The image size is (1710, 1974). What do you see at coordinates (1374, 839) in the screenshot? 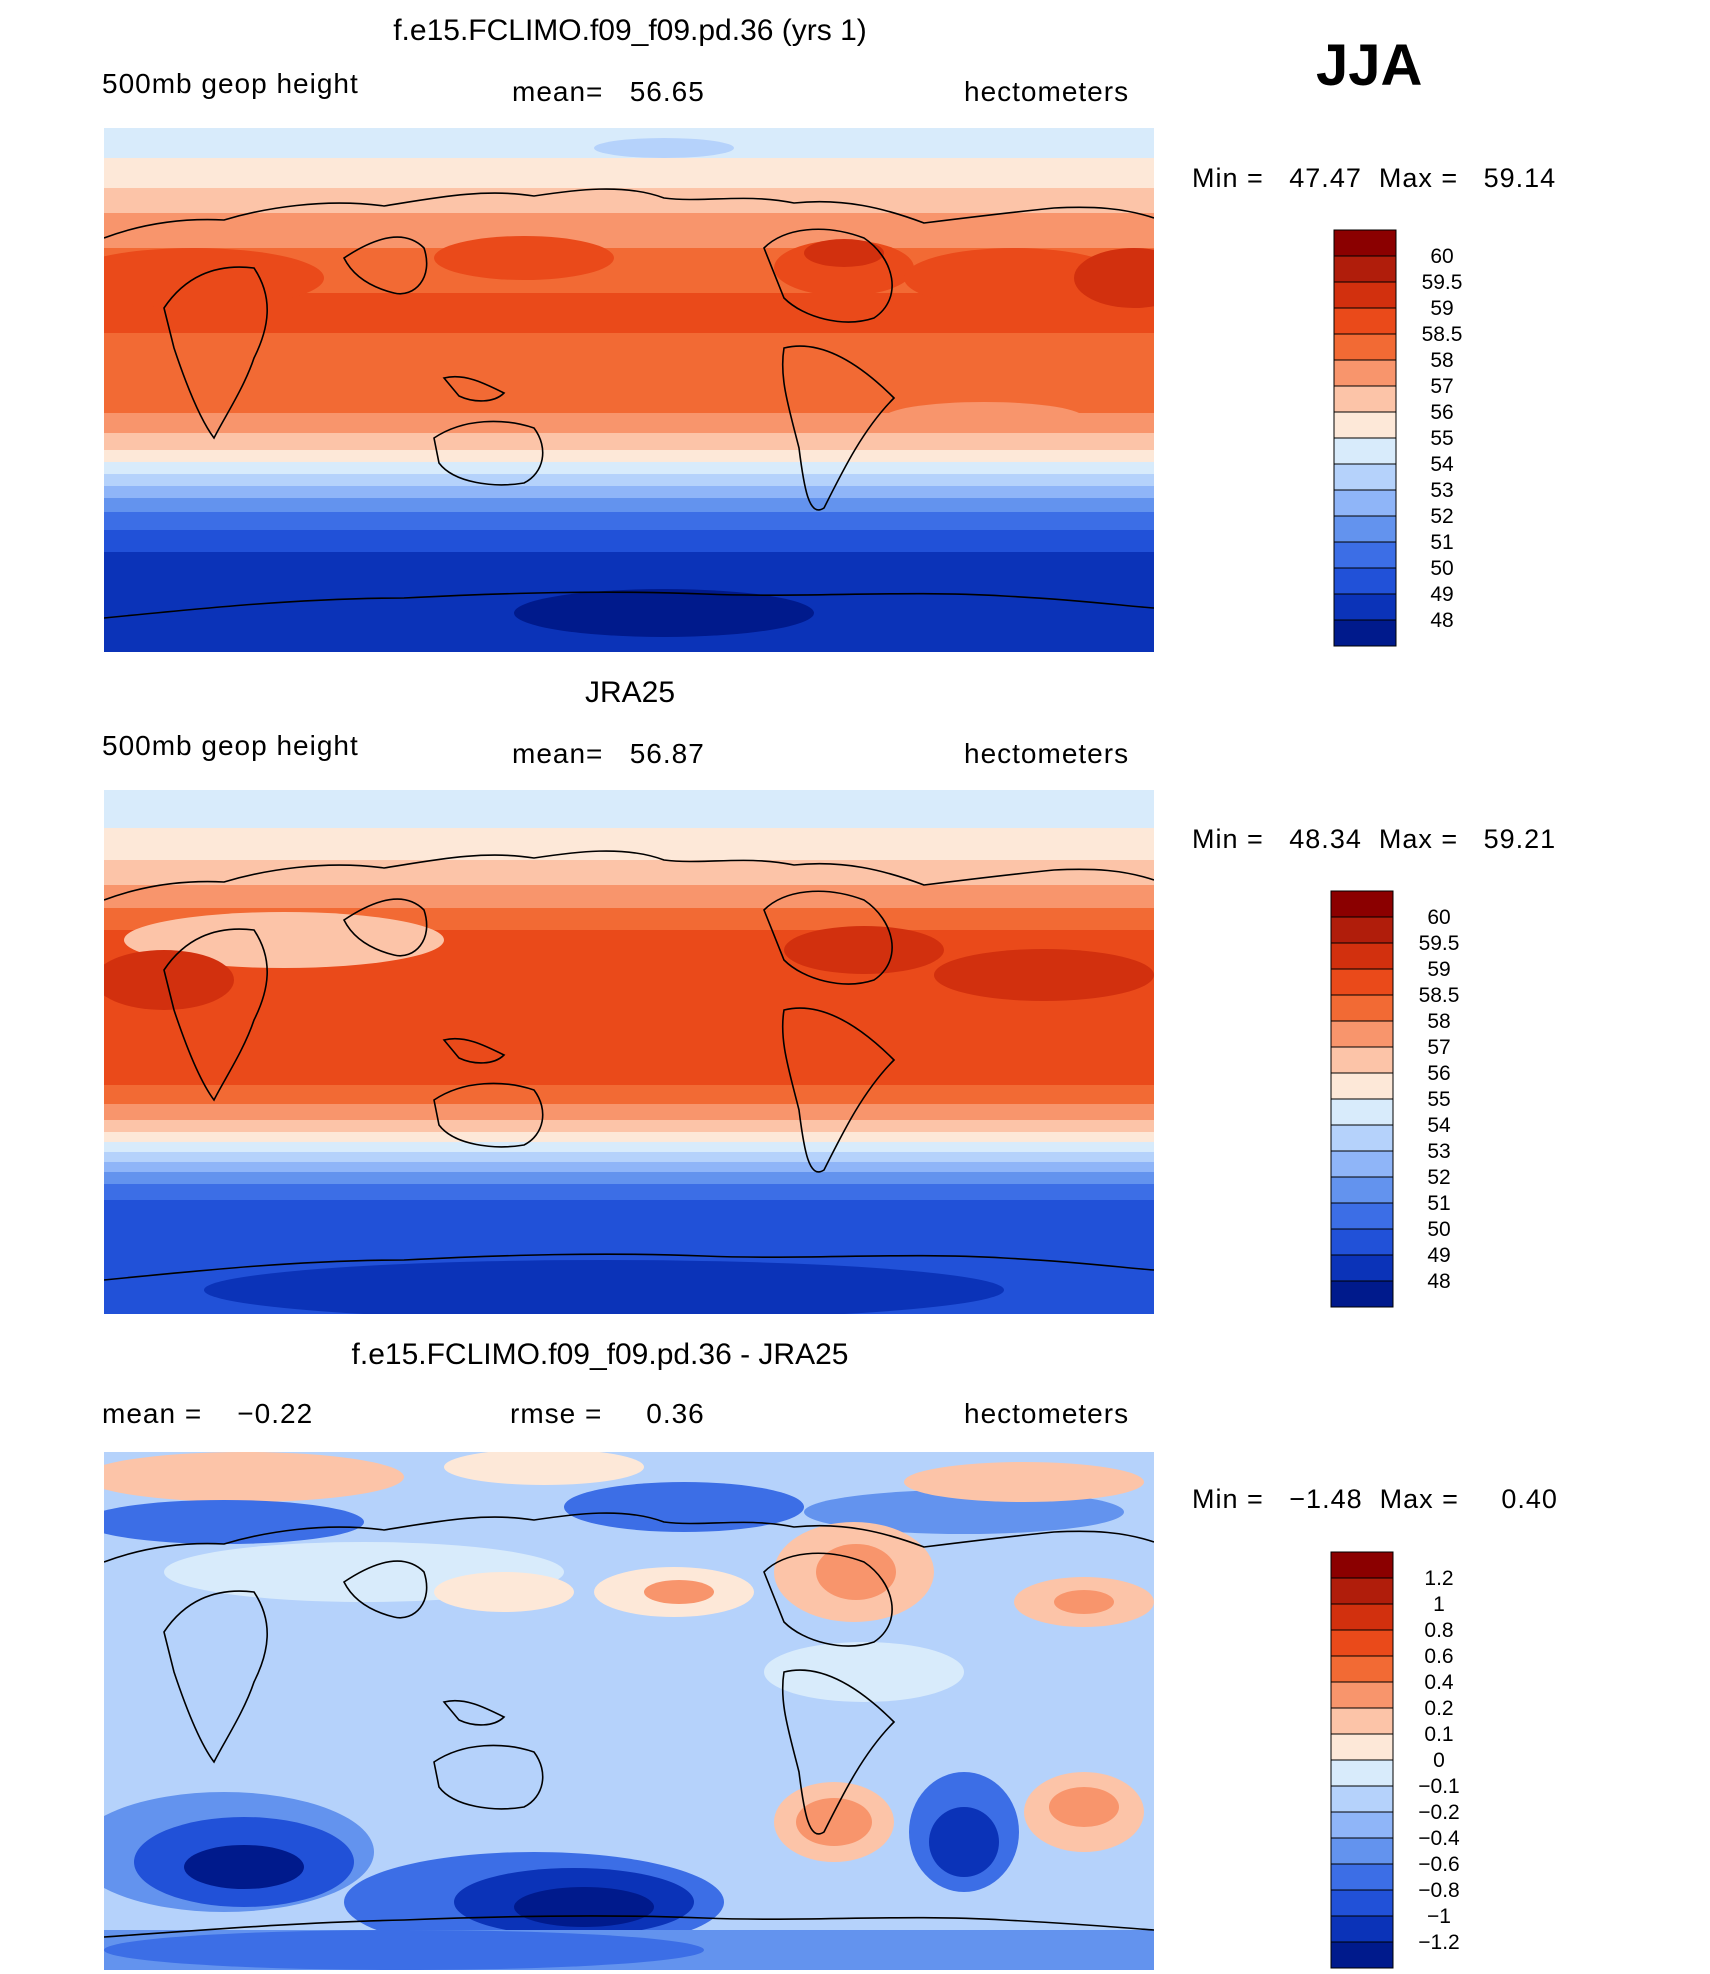
I see `panel-2-minmax: Min = 48.34 Max = 59.21` at bounding box center [1374, 839].